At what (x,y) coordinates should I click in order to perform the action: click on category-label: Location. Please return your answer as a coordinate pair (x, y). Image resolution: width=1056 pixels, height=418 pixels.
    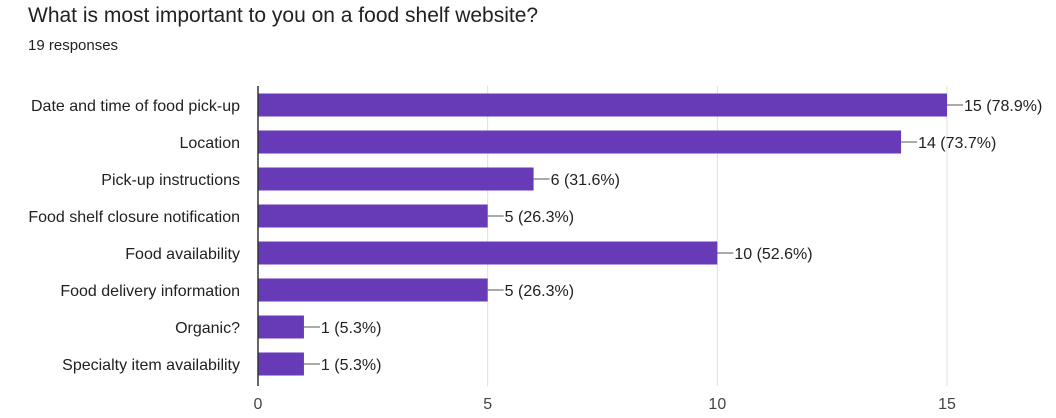
    Looking at the image, I should click on (210, 143).